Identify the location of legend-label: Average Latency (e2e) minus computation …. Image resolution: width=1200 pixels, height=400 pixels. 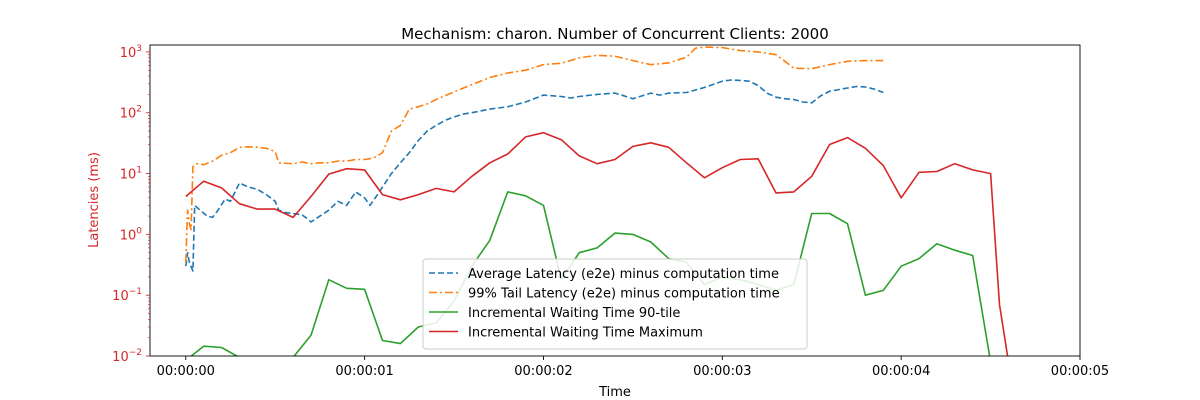
(623, 274).